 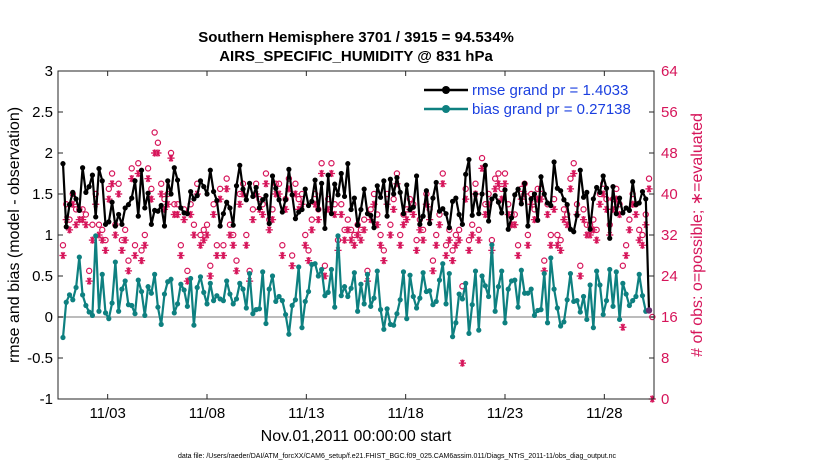 I want to click on y-right-tick-label: 32, so click(x=669, y=235).